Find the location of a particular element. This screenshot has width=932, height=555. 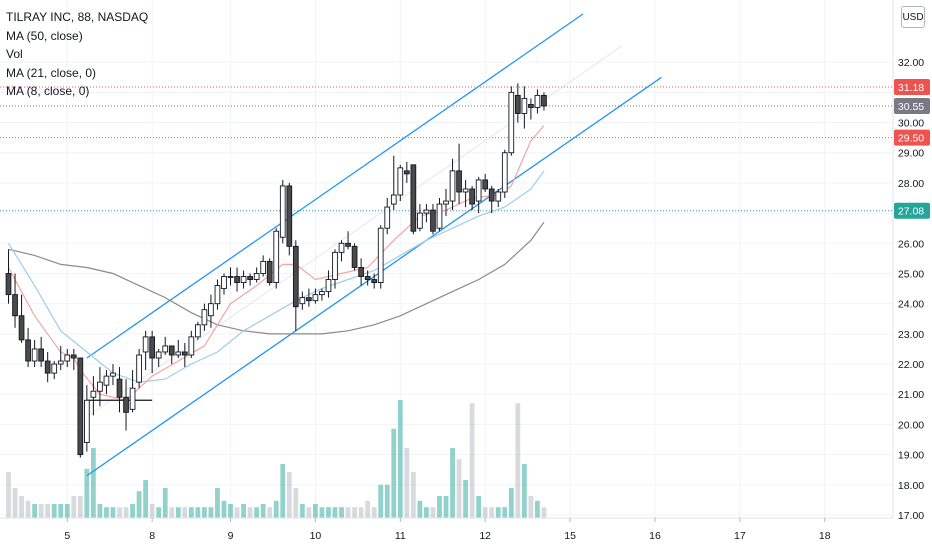

time-axis-panel is located at coordinates (466, 534).